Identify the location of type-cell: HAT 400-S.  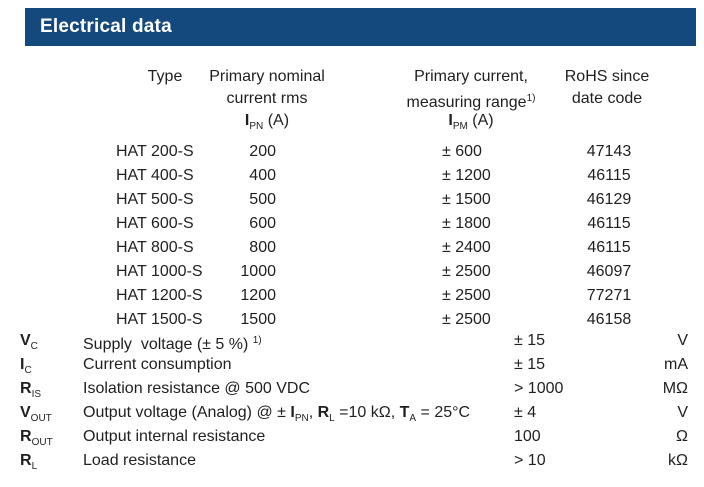
(155, 175).